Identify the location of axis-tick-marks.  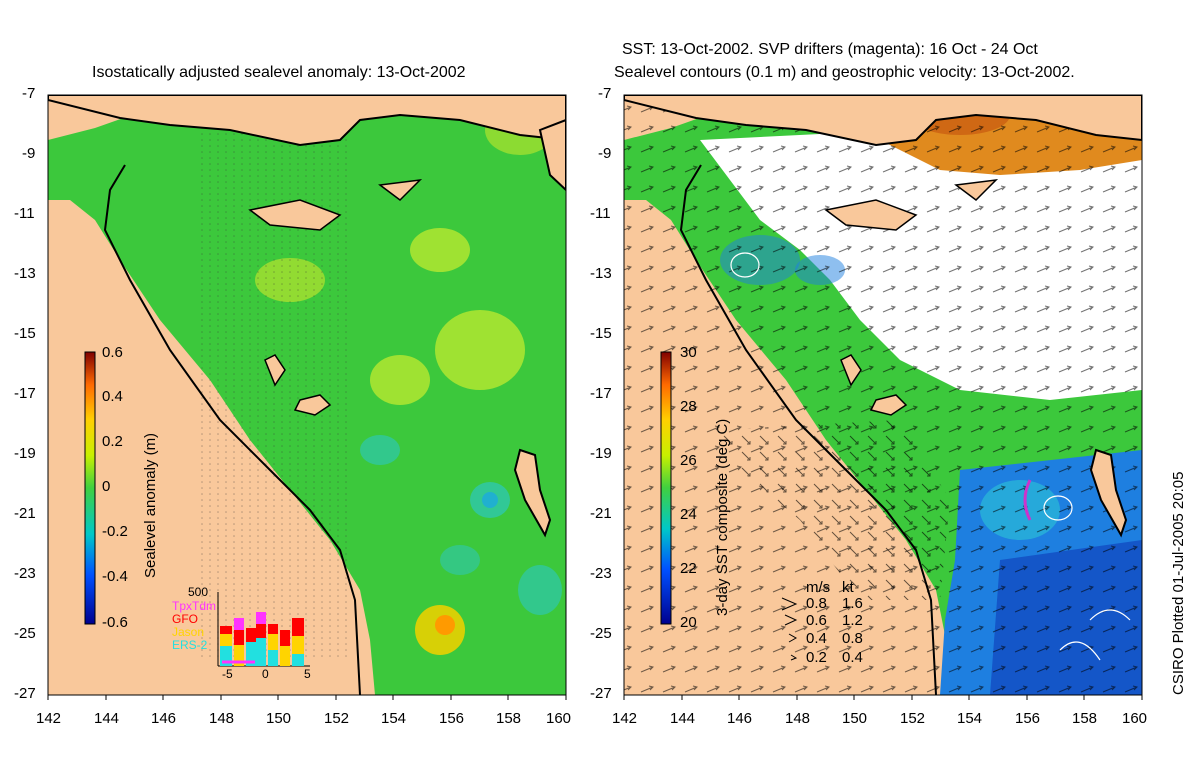
(595, 697).